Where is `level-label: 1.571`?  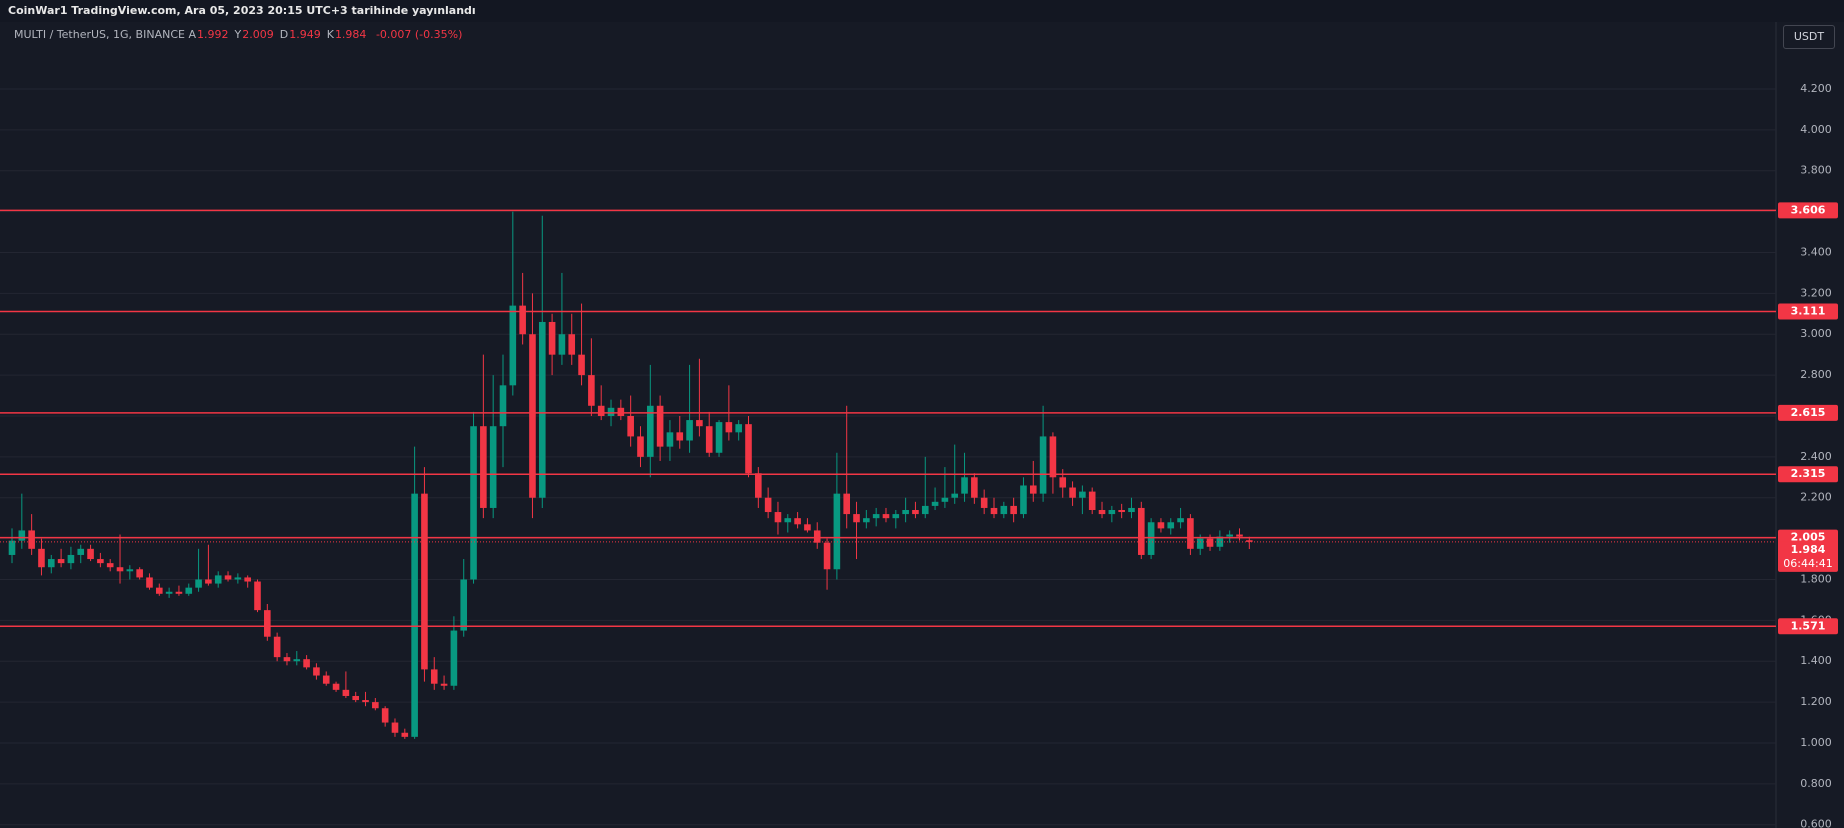 level-label: 1.571 is located at coordinates (1808, 625).